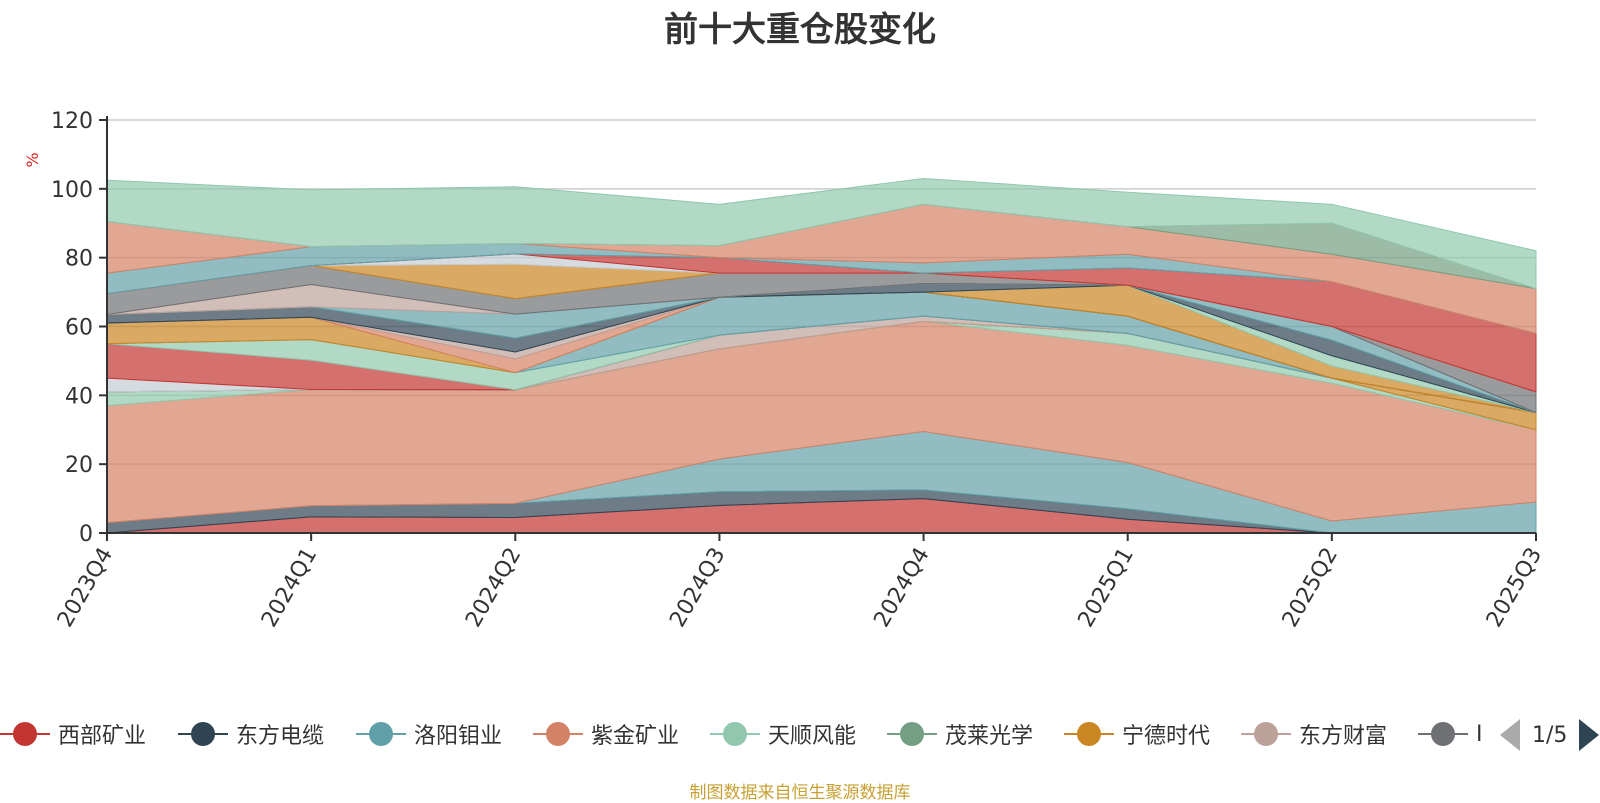  I want to click on legend-label: I, so click(1479, 734).